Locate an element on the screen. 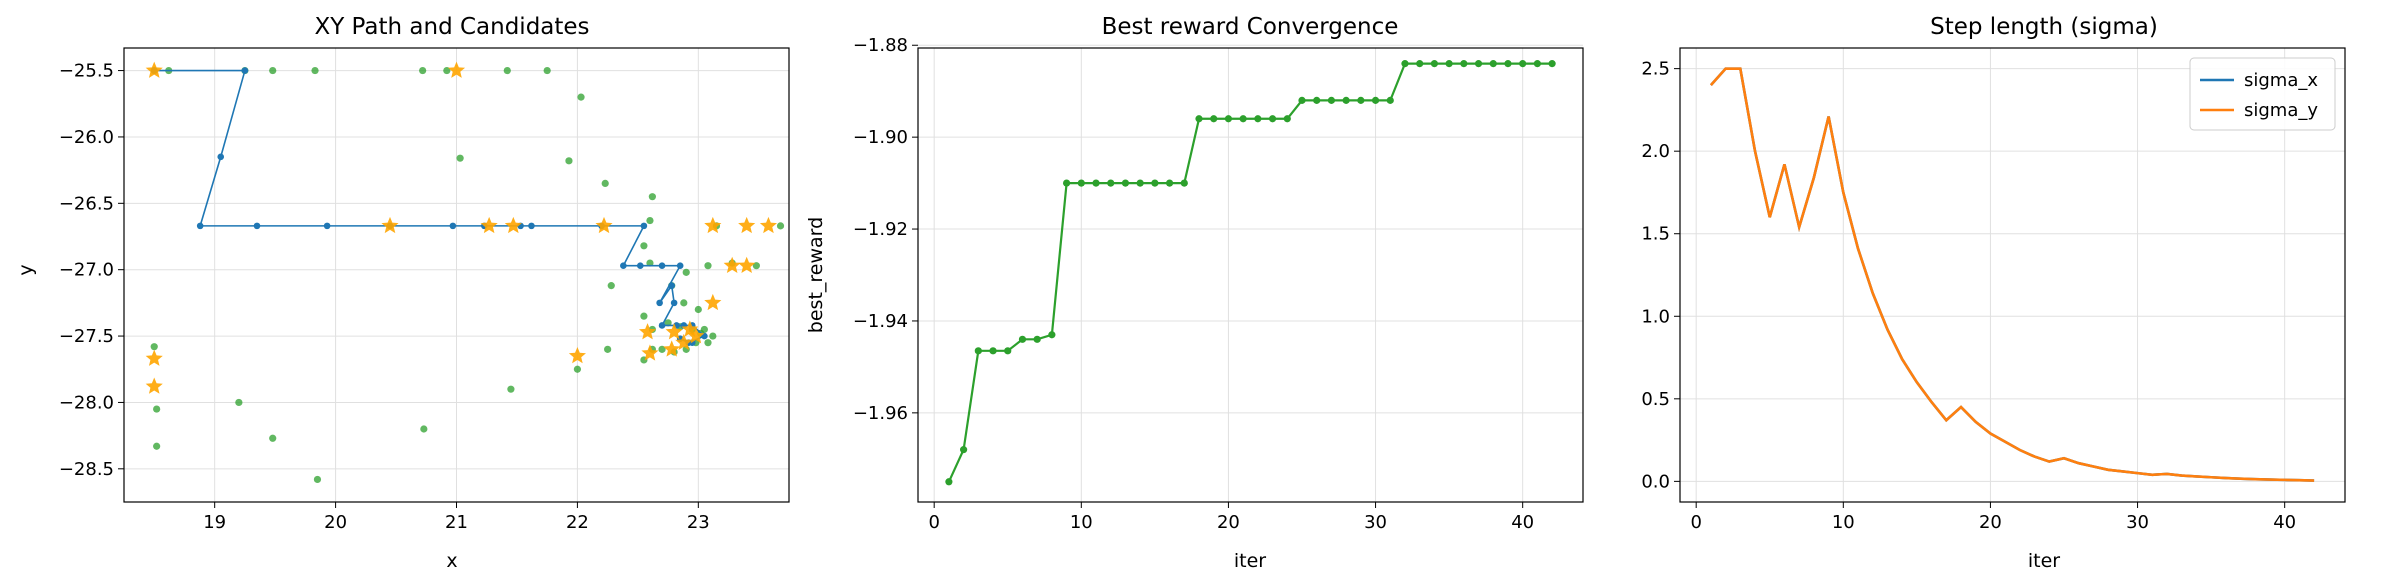 The image size is (2384, 582). x-tick-label: 10 is located at coordinates (1843, 522).